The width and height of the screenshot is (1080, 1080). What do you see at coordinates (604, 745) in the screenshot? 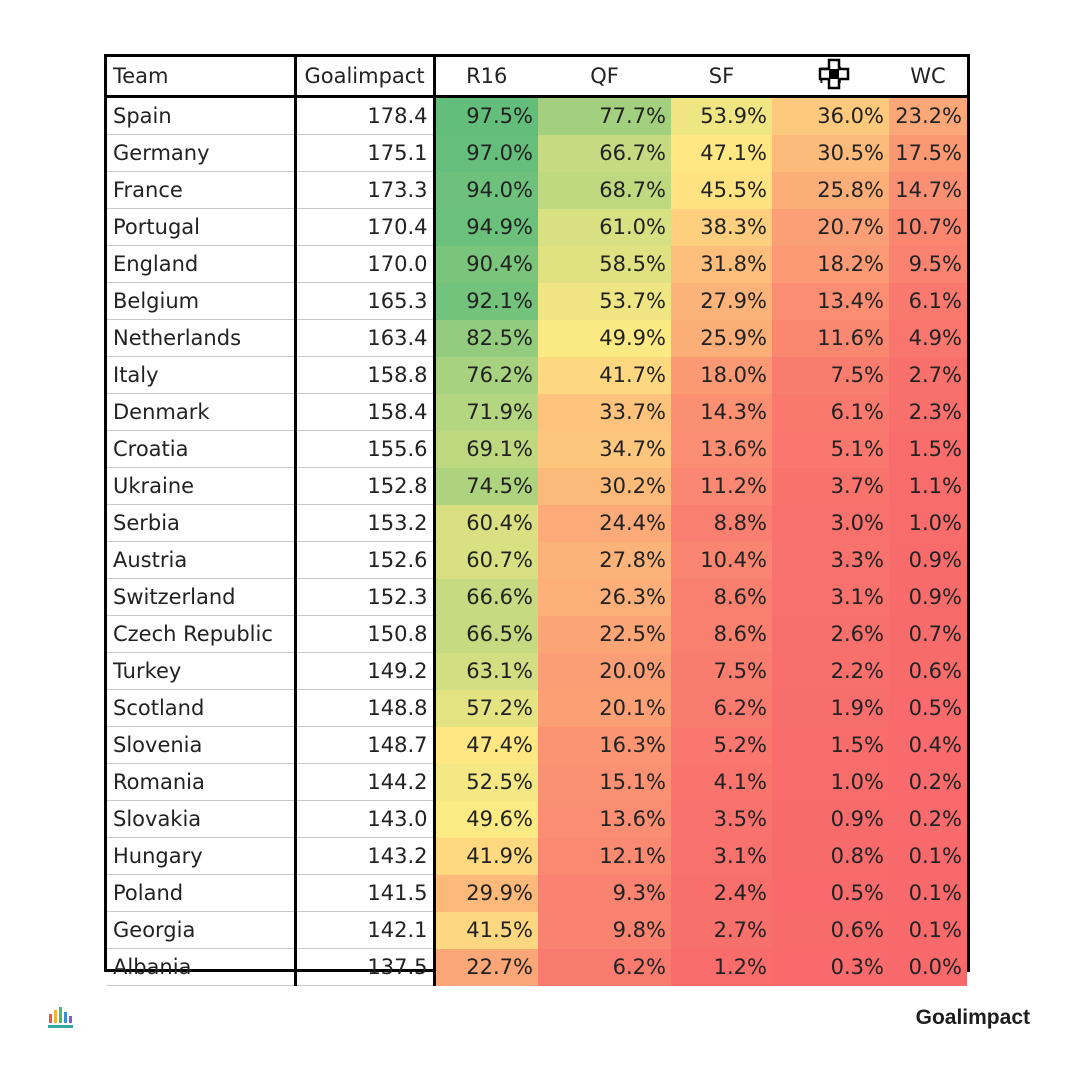
I see `qf-cell: 16.3%` at bounding box center [604, 745].